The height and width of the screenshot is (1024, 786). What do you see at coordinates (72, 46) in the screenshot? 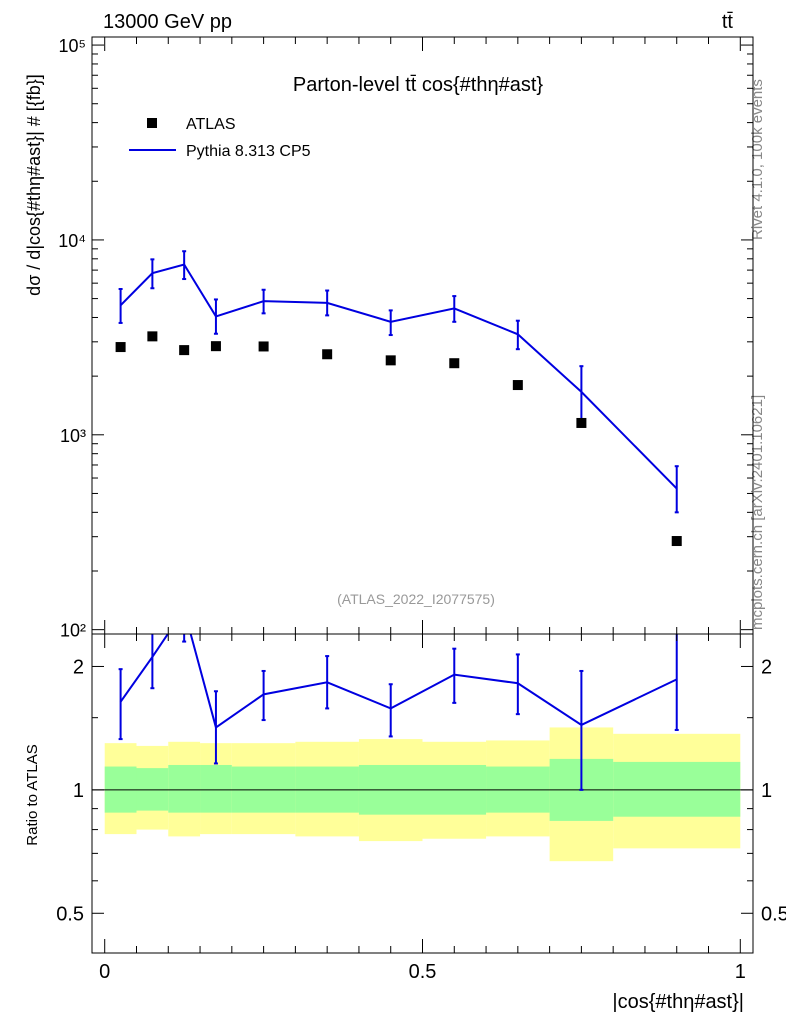
I see `main-y-tick-label: 10⁵` at bounding box center [72, 46].